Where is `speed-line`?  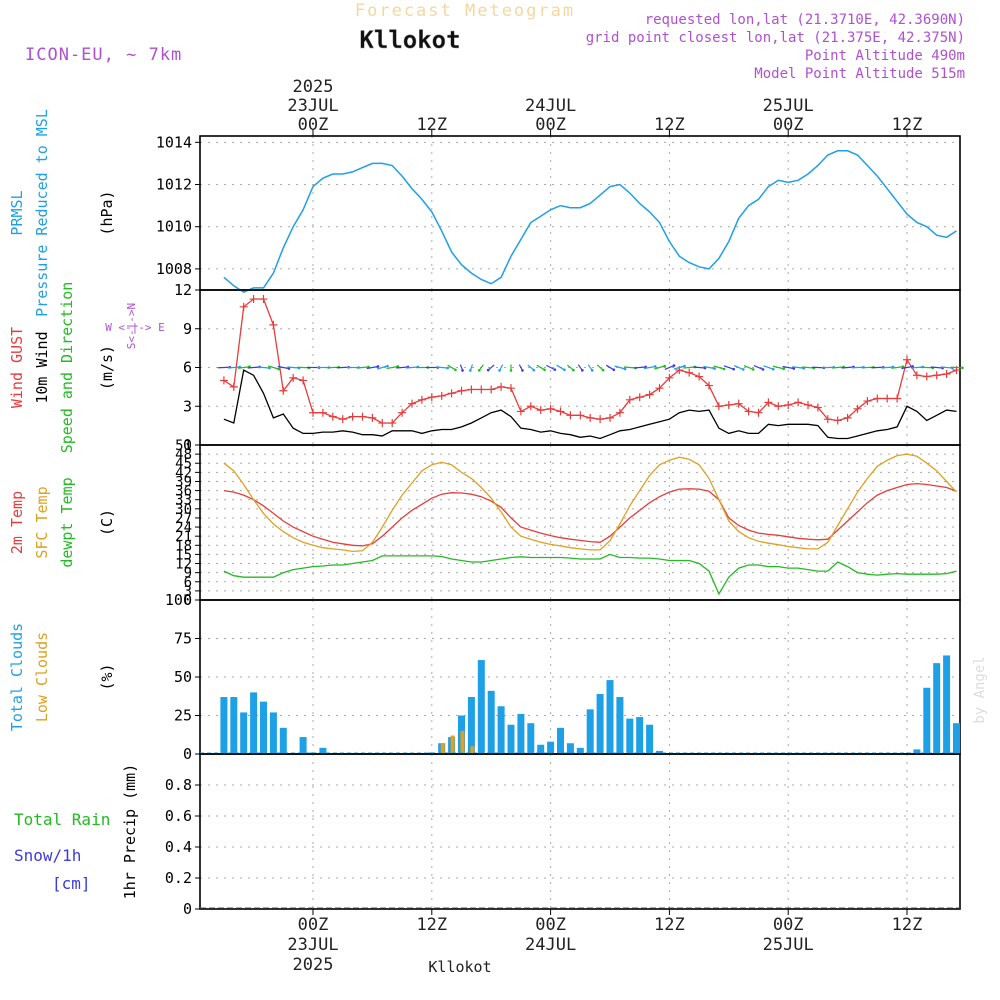
speed-line is located at coordinates (590, 404).